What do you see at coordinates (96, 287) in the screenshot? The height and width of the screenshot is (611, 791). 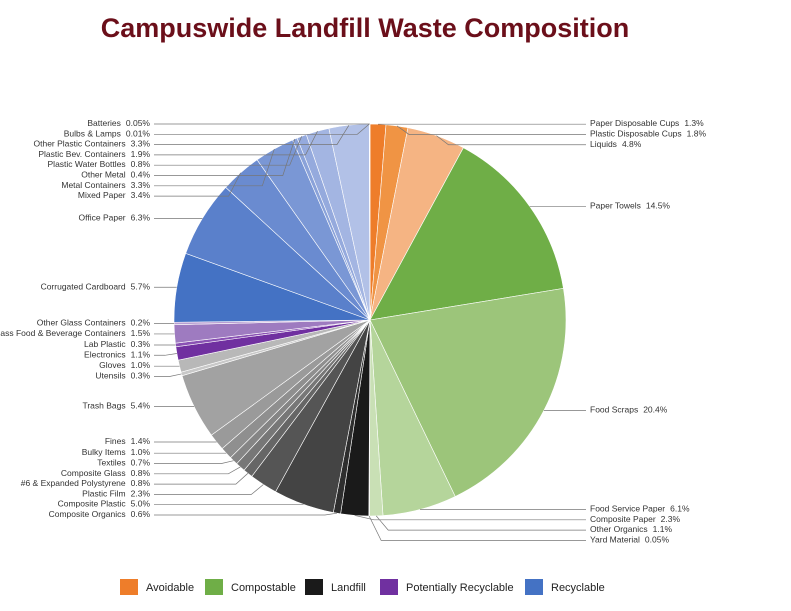 I see `slice-label: Corrugated Cardboard 5.7%` at bounding box center [96, 287].